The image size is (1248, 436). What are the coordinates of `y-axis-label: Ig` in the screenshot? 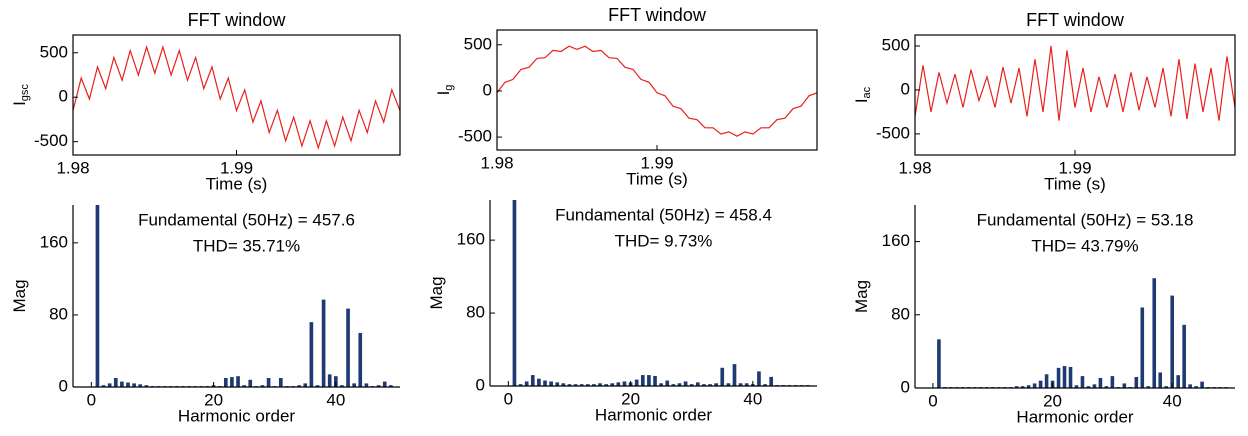 It's located at (444, 90).